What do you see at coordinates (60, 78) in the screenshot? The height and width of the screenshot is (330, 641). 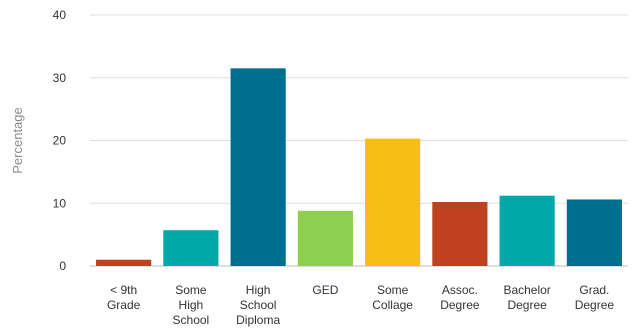 I see `y-tick-label: 30` at bounding box center [60, 78].